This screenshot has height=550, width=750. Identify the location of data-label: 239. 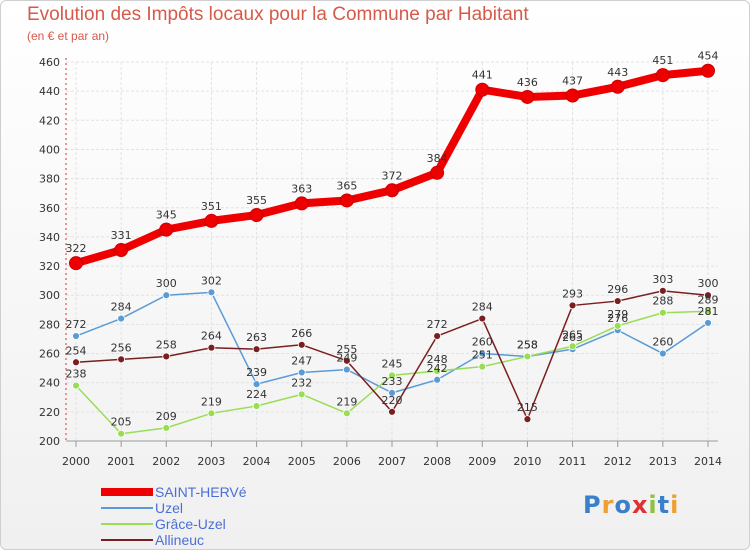
(256, 372).